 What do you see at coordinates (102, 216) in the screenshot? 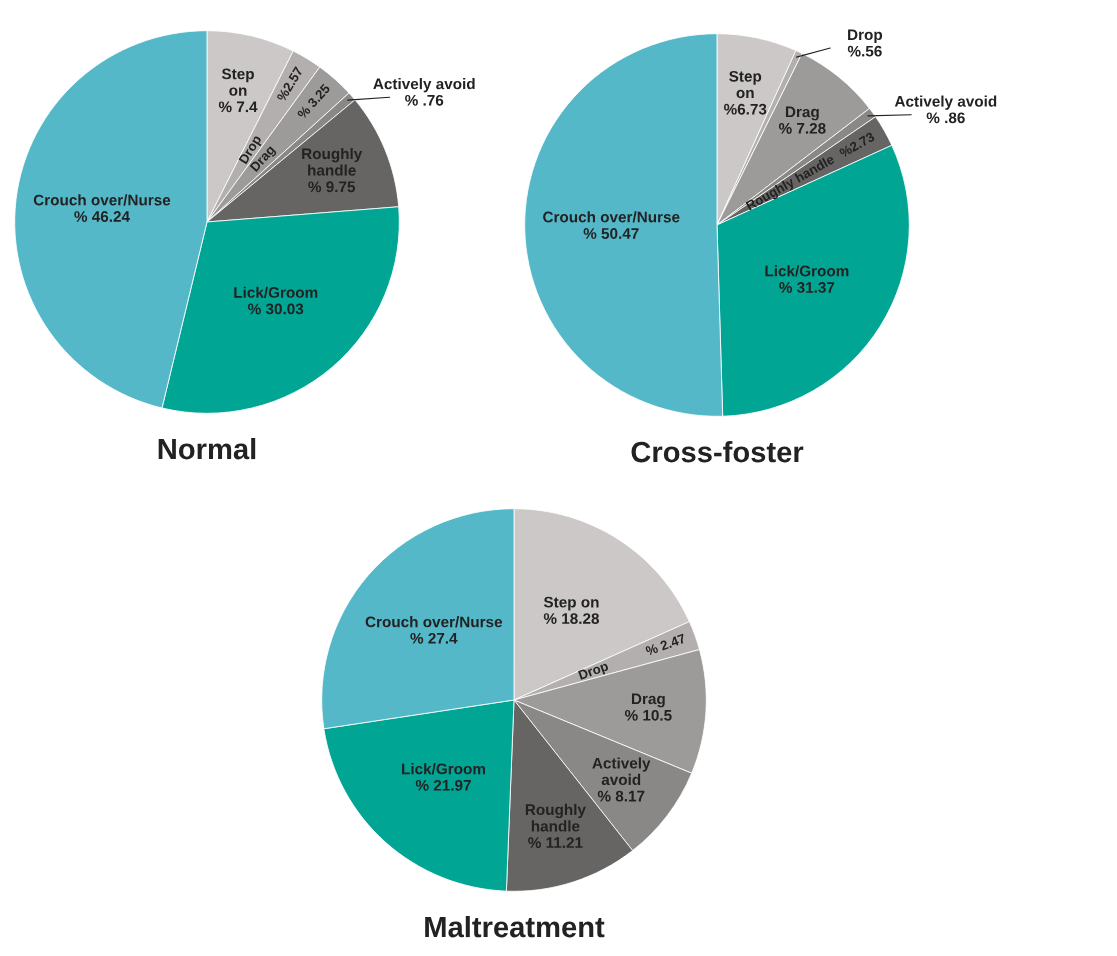
I see `data-label: % 46.24` at bounding box center [102, 216].